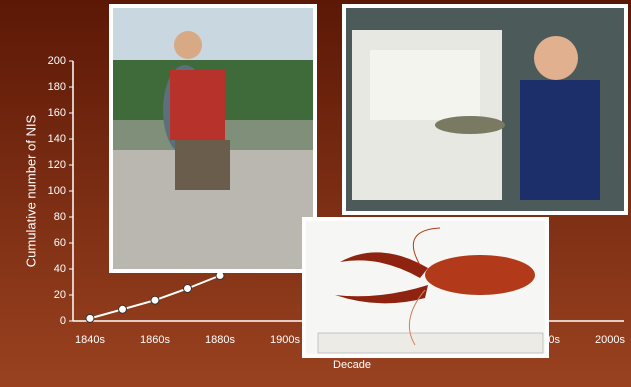  I want to click on y-tick-label: 20, so click(60, 295).